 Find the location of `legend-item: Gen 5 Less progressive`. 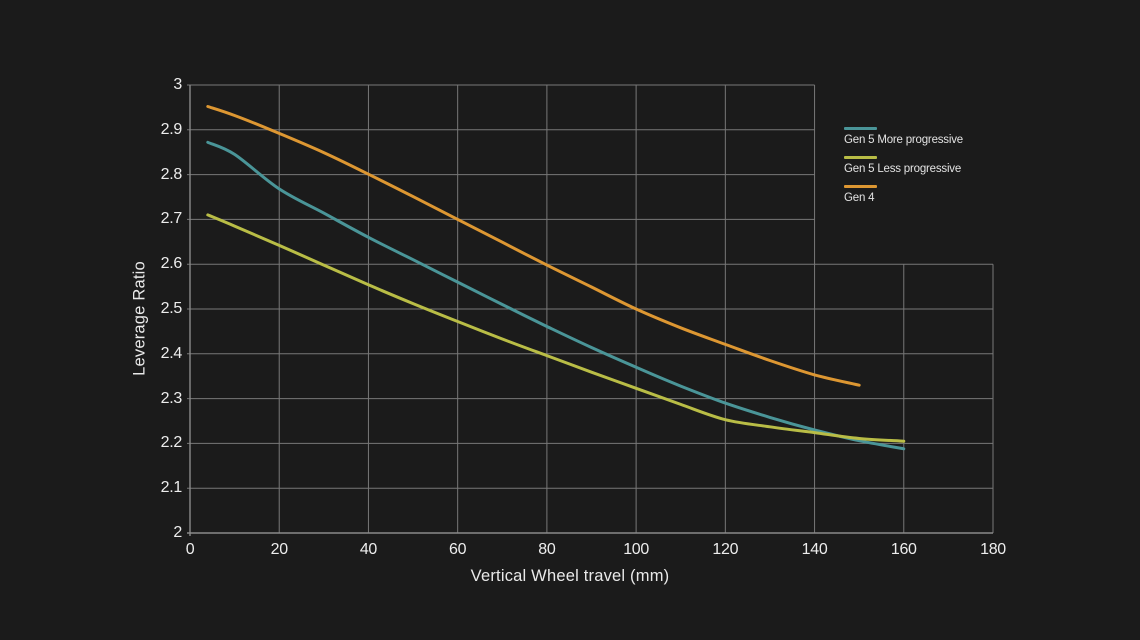

legend-item: Gen 5 Less progressive is located at coordinates (903, 166).